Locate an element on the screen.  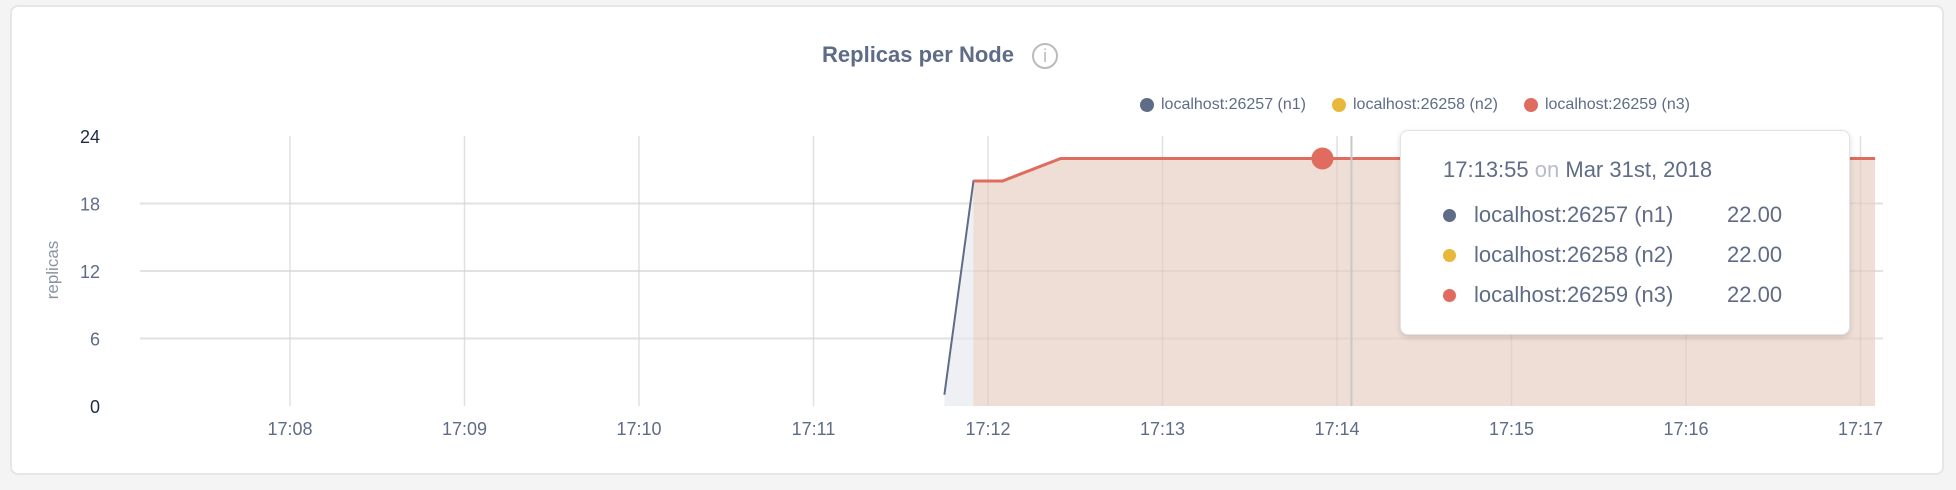
tooltip-row: localhost:26258 (n2) 22.00 is located at coordinates (1646, 255).